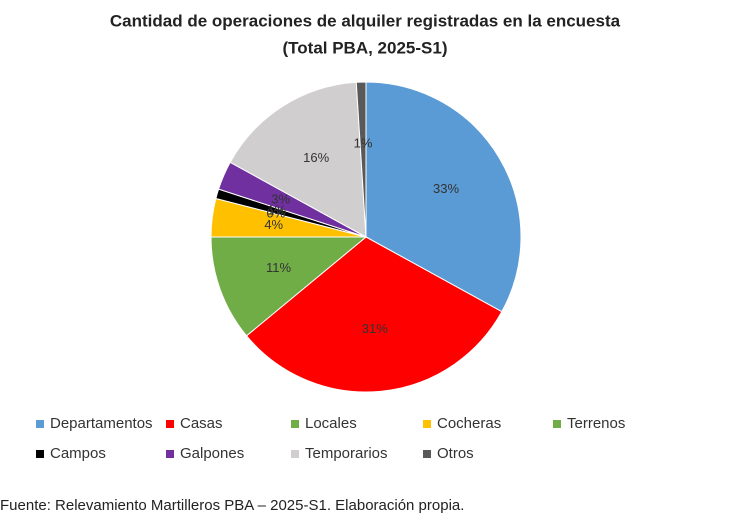 The width and height of the screenshot is (730, 527). Describe the element at coordinates (78, 453) in the screenshot. I see `legend-label: Campos` at that location.